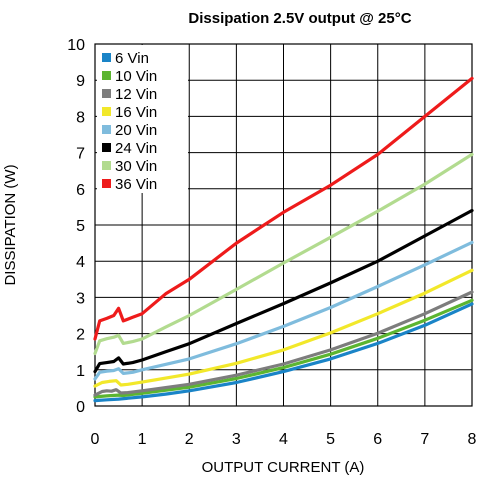  What do you see at coordinates (136, 112) in the screenshot?
I see `legend-label-3: 16 Vin` at bounding box center [136, 112].